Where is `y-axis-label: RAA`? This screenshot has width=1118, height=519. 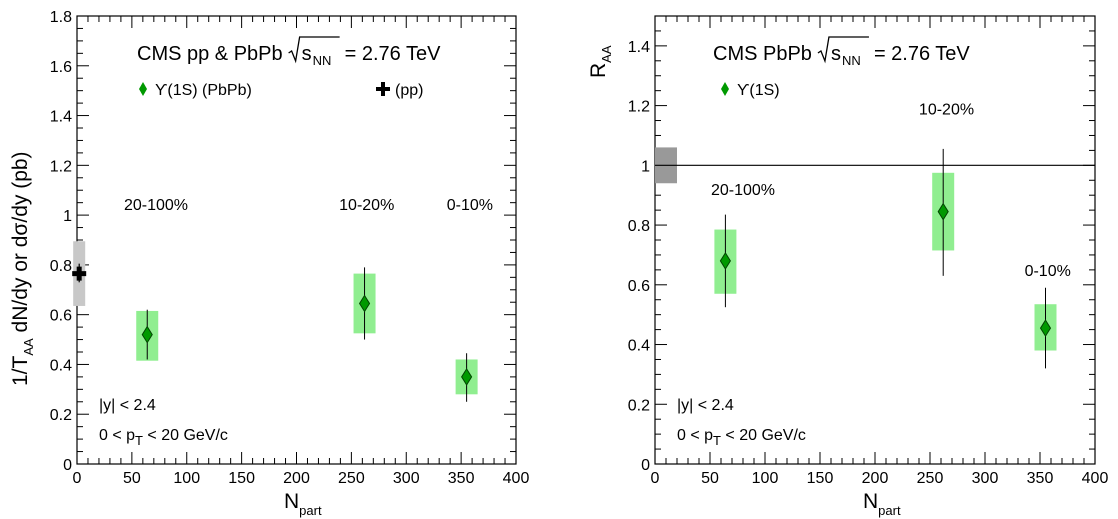 y-axis-label: RAA is located at coordinates (600, 61).